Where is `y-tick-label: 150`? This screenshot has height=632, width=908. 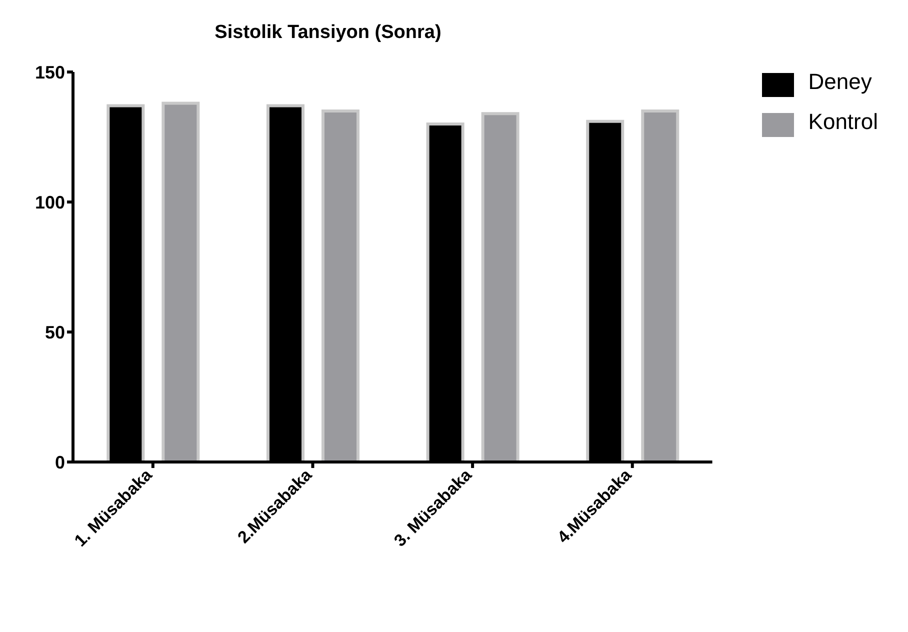
y-tick-label: 150 is located at coordinates (49, 72).